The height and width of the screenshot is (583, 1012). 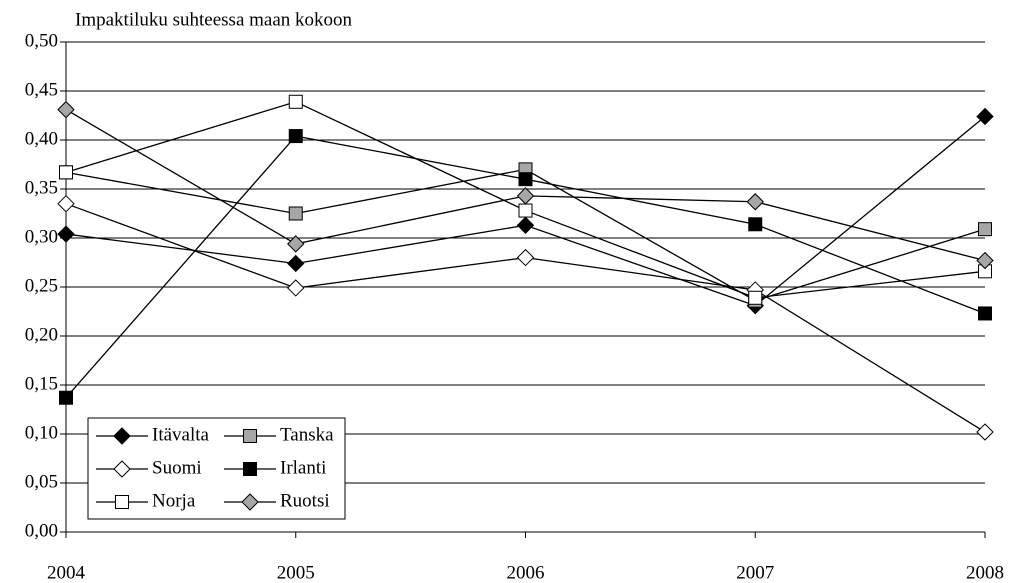 What do you see at coordinates (41, 530) in the screenshot?
I see `y-tick-label: 0,00` at bounding box center [41, 530].